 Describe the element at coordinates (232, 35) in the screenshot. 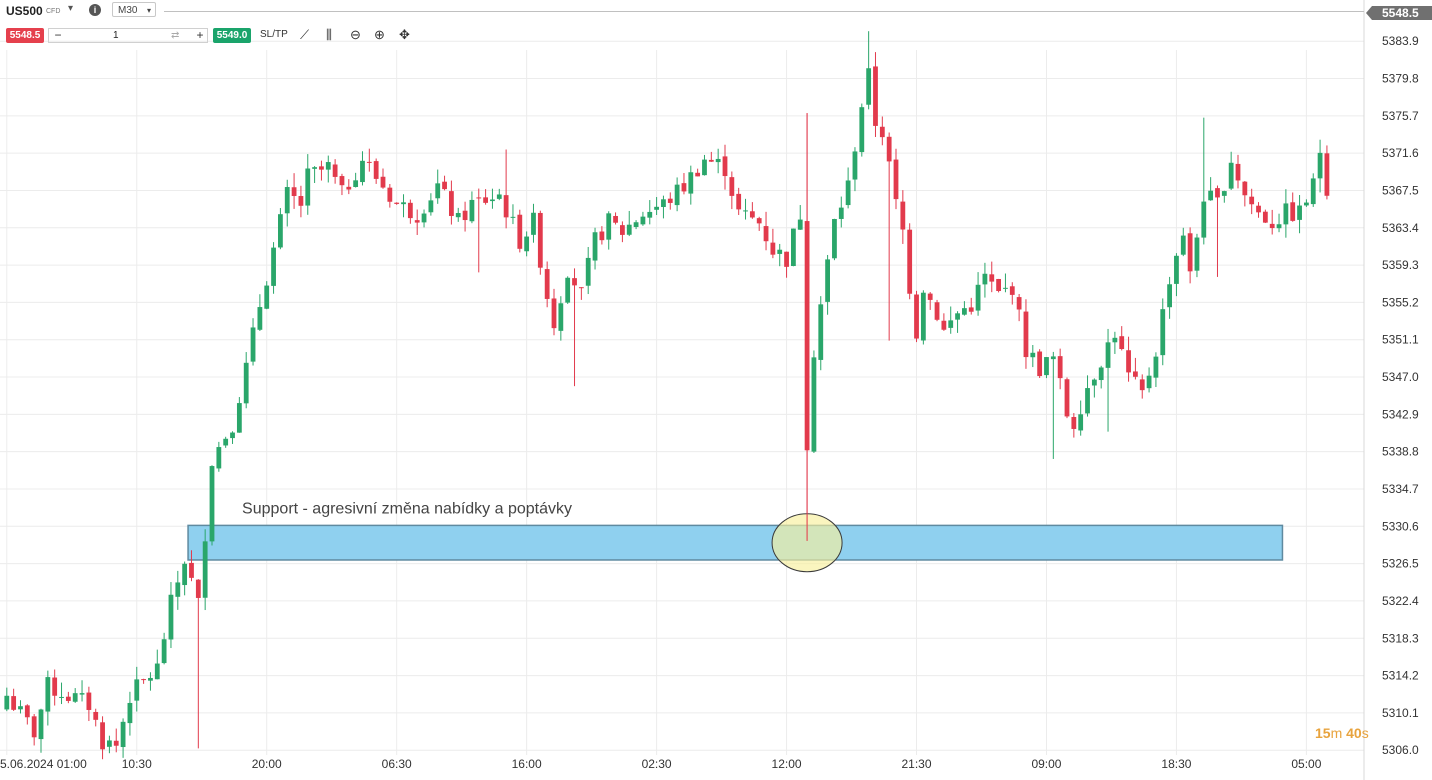

I see `buy-button: 5549.0` at that location.